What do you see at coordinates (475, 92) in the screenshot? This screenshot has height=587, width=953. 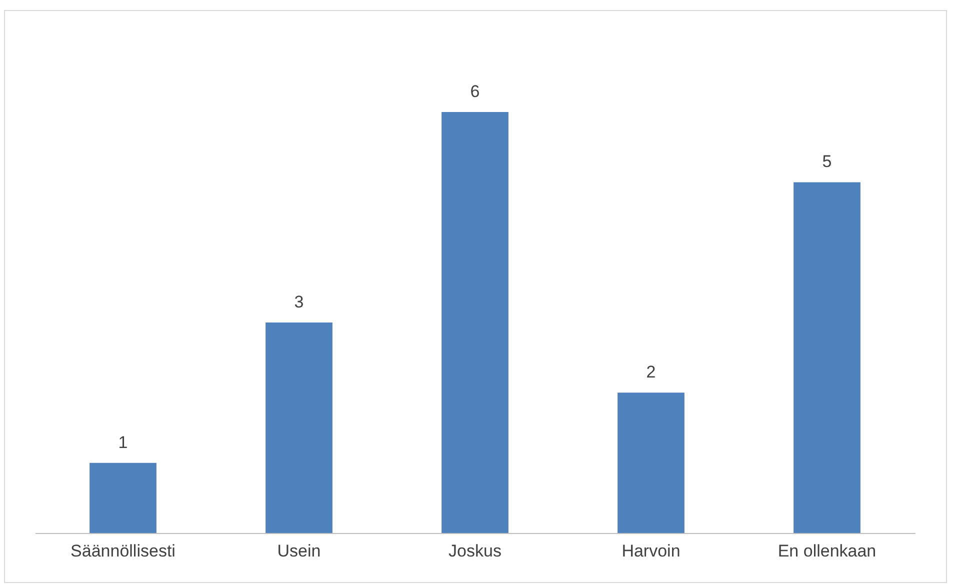 I see `data-label: 6` at bounding box center [475, 92].